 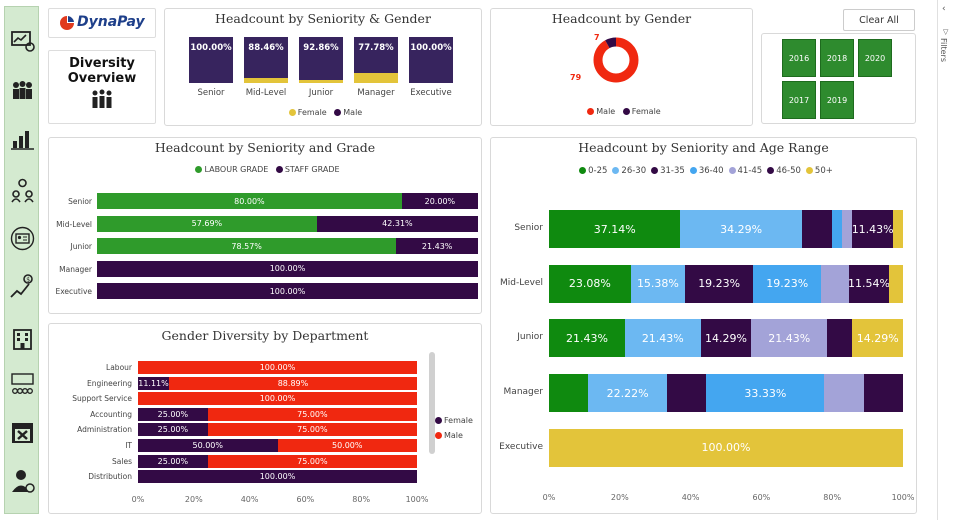 What do you see at coordinates (67, 23) in the screenshot?
I see `dynapay-logo-icon` at bounding box center [67, 23].